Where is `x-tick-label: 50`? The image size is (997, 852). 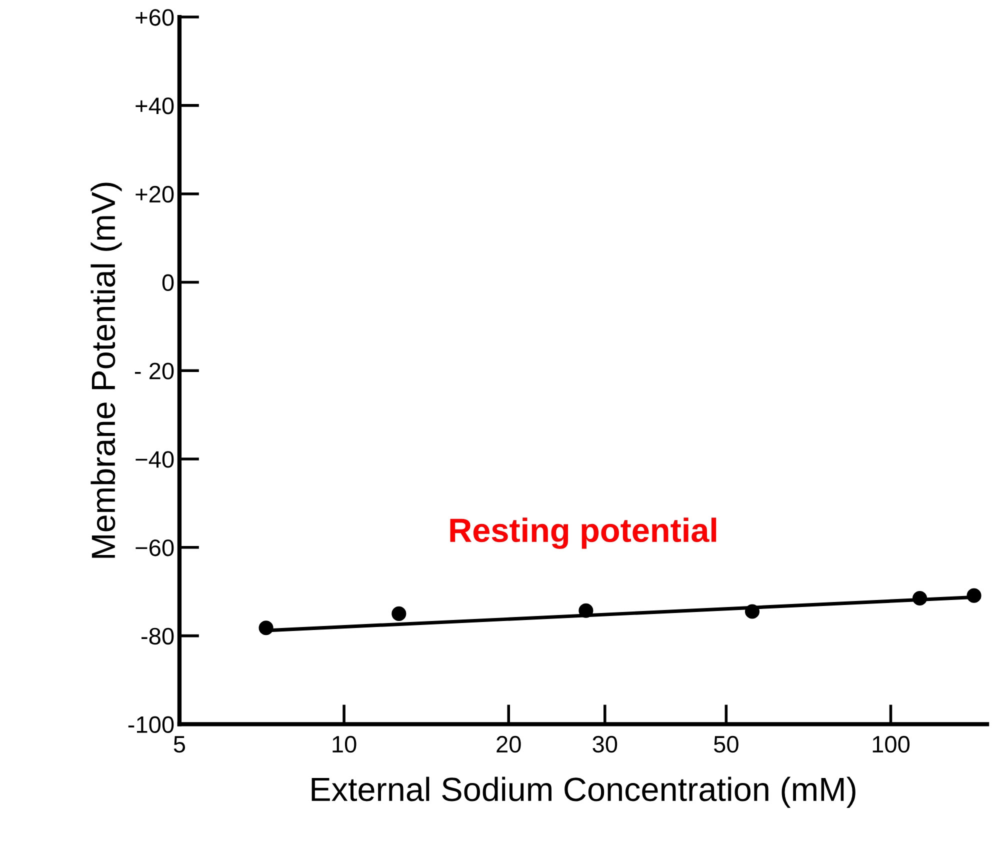 x-tick-label: 50 is located at coordinates (726, 744).